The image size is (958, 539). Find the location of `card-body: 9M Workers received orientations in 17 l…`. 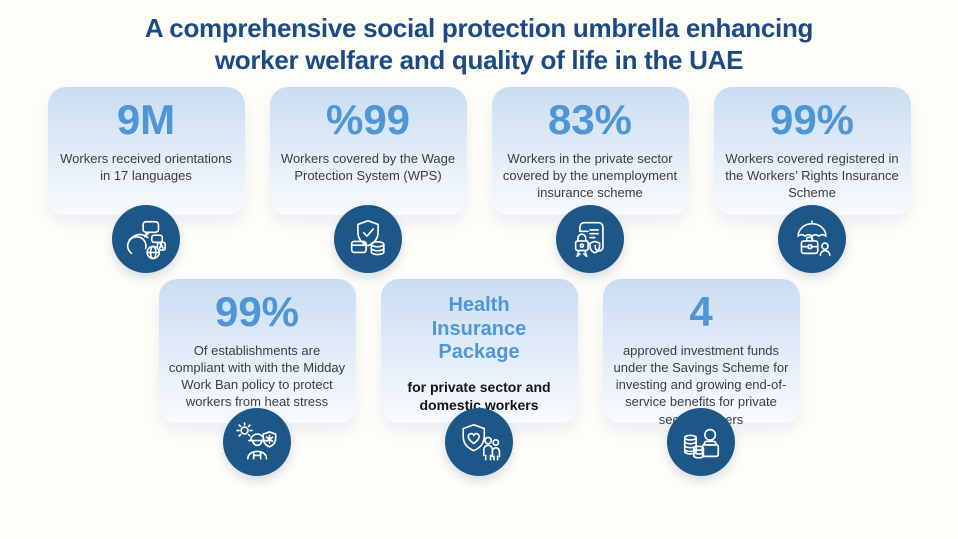

card-body: 9M Workers received orientations in 17 l… is located at coordinates (146, 150).